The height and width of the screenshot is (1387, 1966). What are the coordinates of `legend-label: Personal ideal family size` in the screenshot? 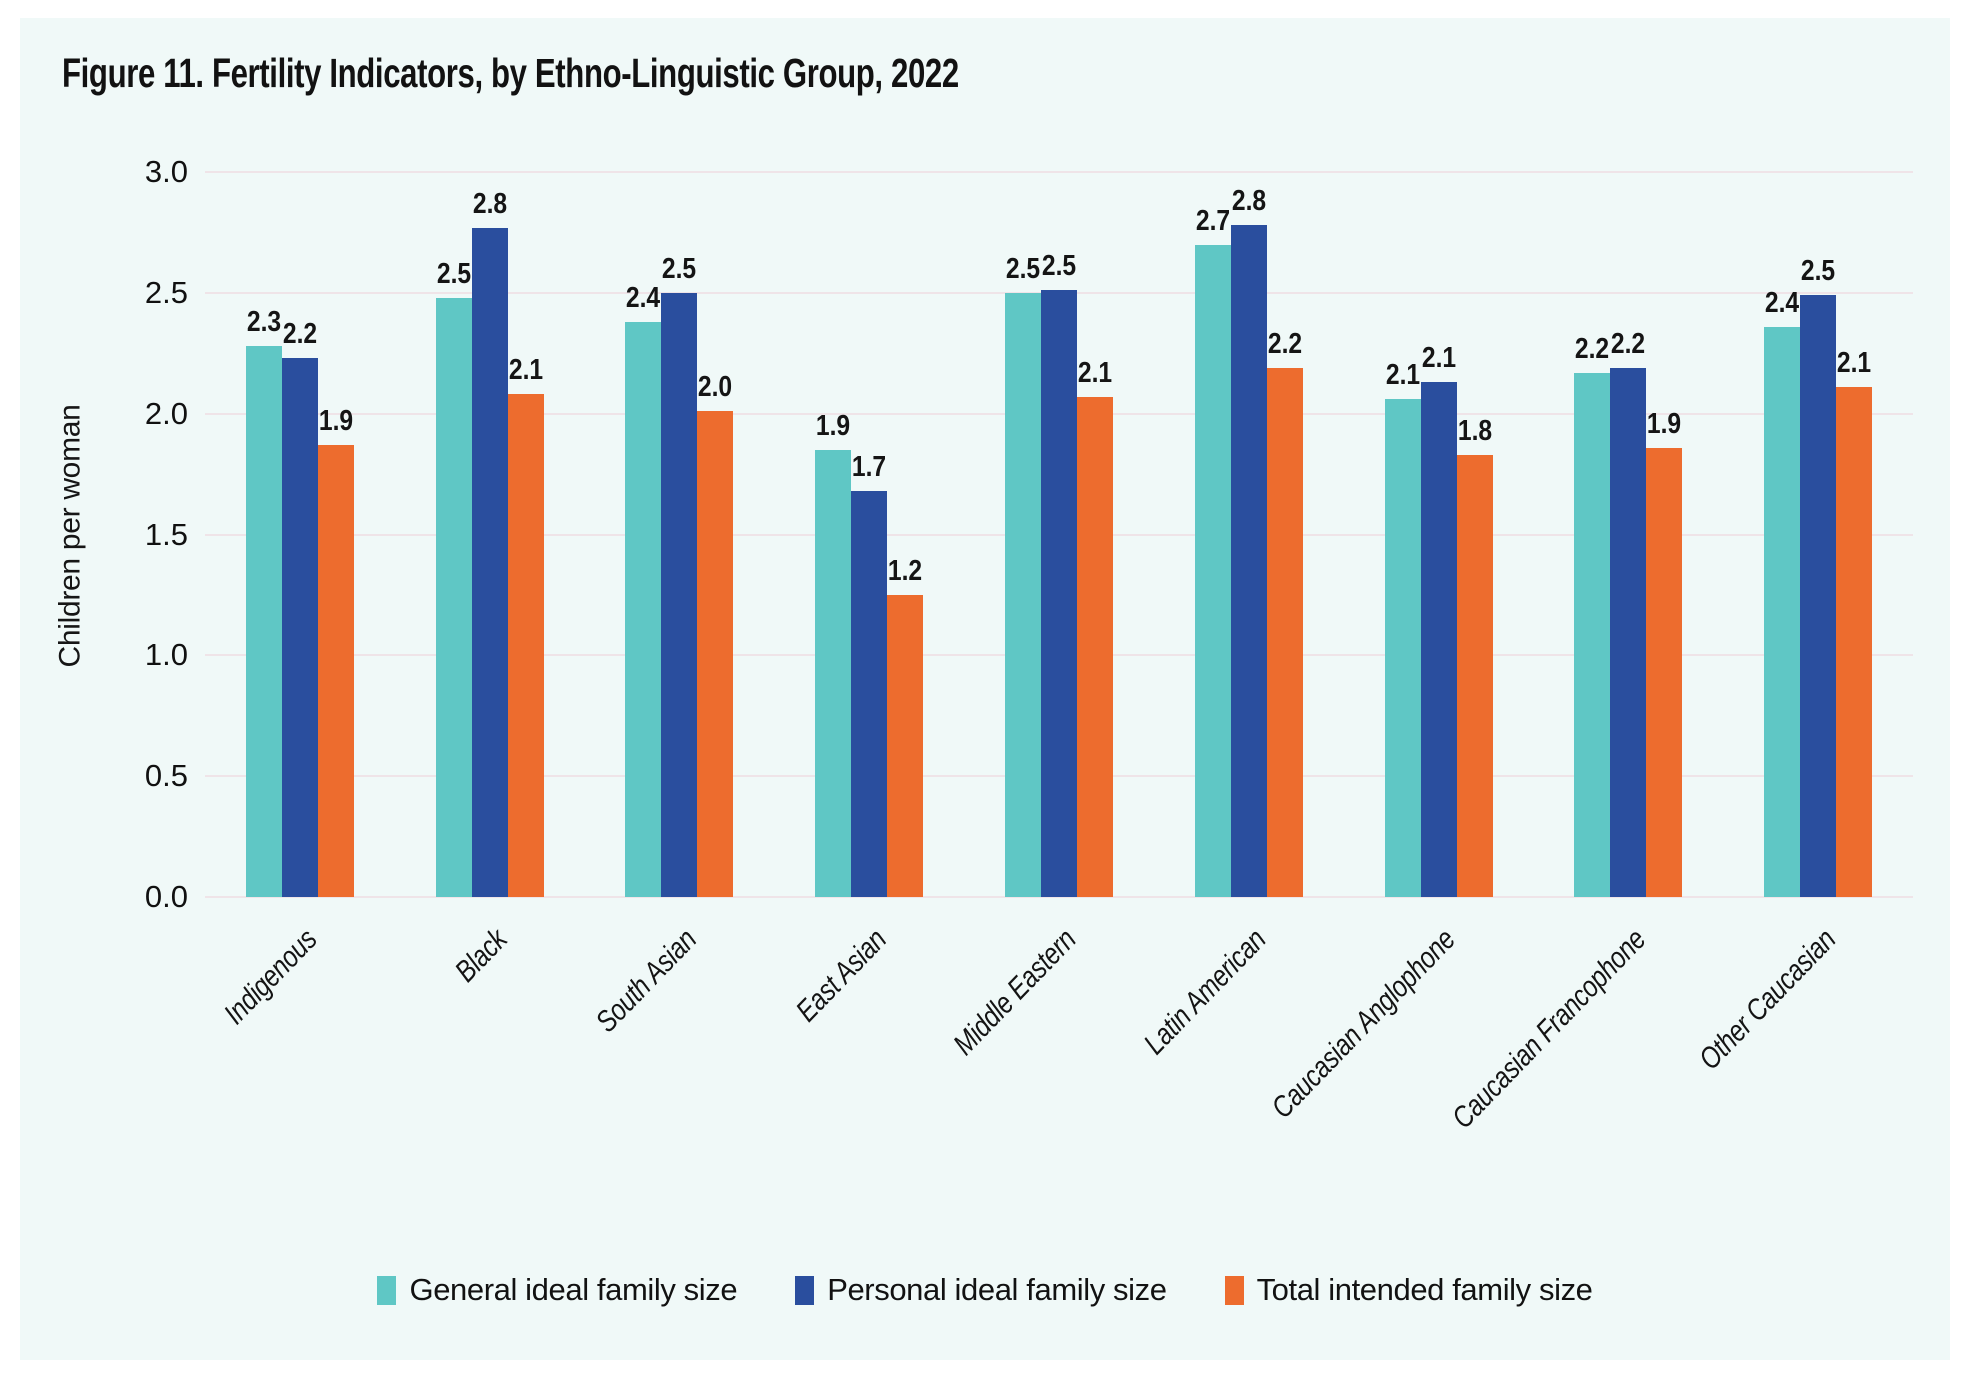 It's located at (997, 1289).